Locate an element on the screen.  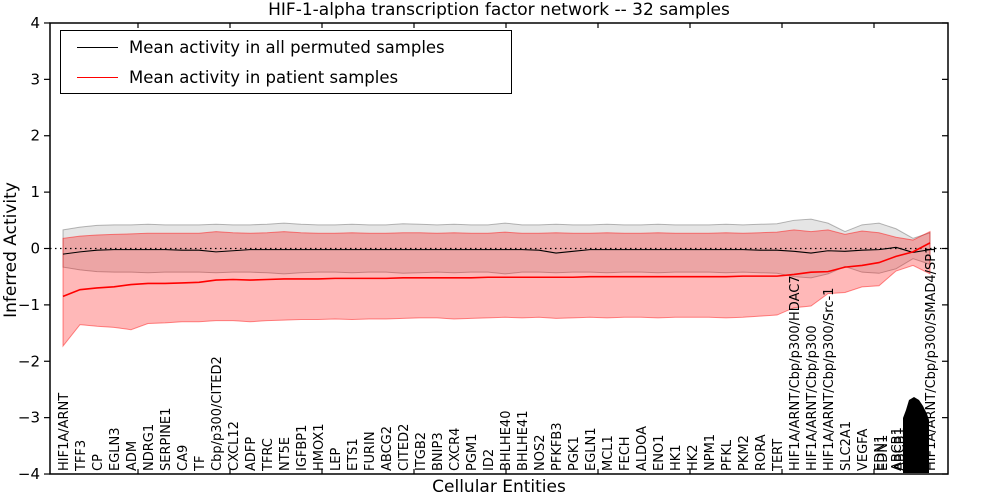
x-category-label: ABCG2 is located at coordinates (387, 448).